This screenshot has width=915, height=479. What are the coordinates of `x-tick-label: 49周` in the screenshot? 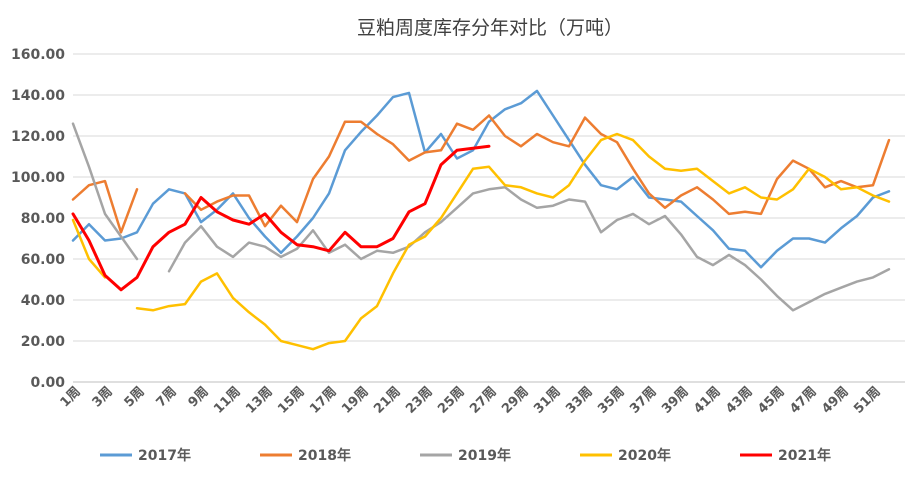 It's located at (835, 400).